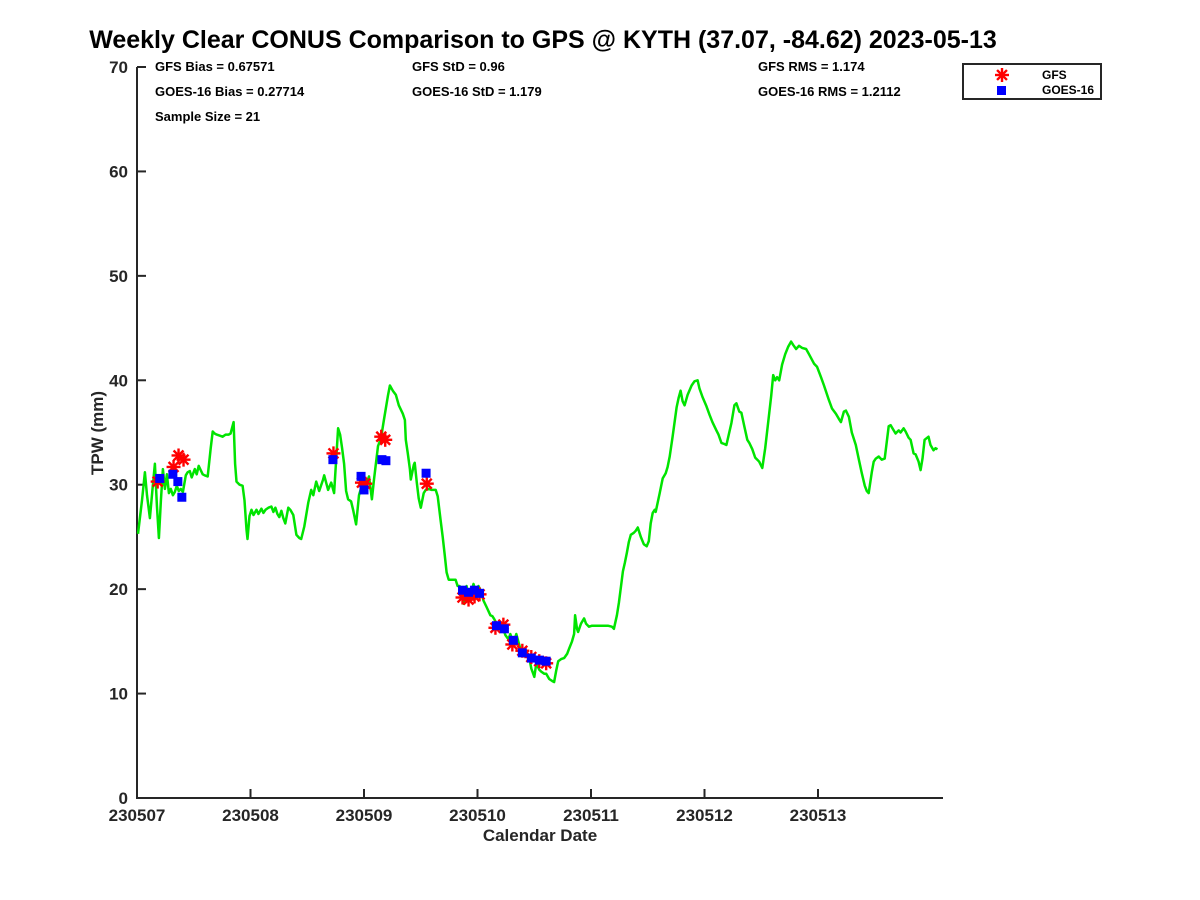 This screenshot has height=900, width=1200. Describe the element at coordinates (477, 91) in the screenshot. I see `stat-goes16-std: GOES-16 StD = 1.179` at that location.